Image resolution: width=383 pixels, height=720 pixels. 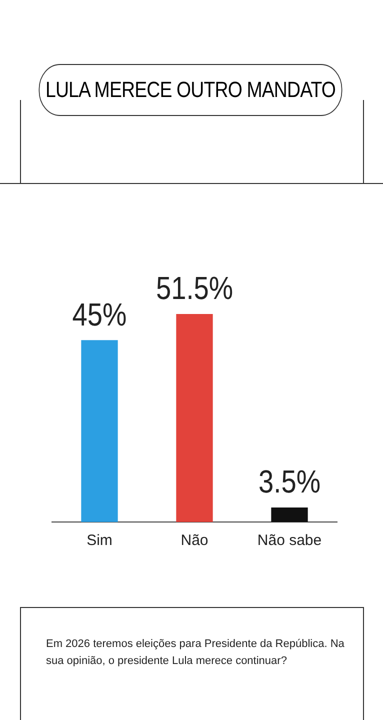 I want to click on text: Em 2026 teremos eleições para Presidente da República. Na sua opinião, o presidente Lula merece continuar?, so click(x=196, y=653).